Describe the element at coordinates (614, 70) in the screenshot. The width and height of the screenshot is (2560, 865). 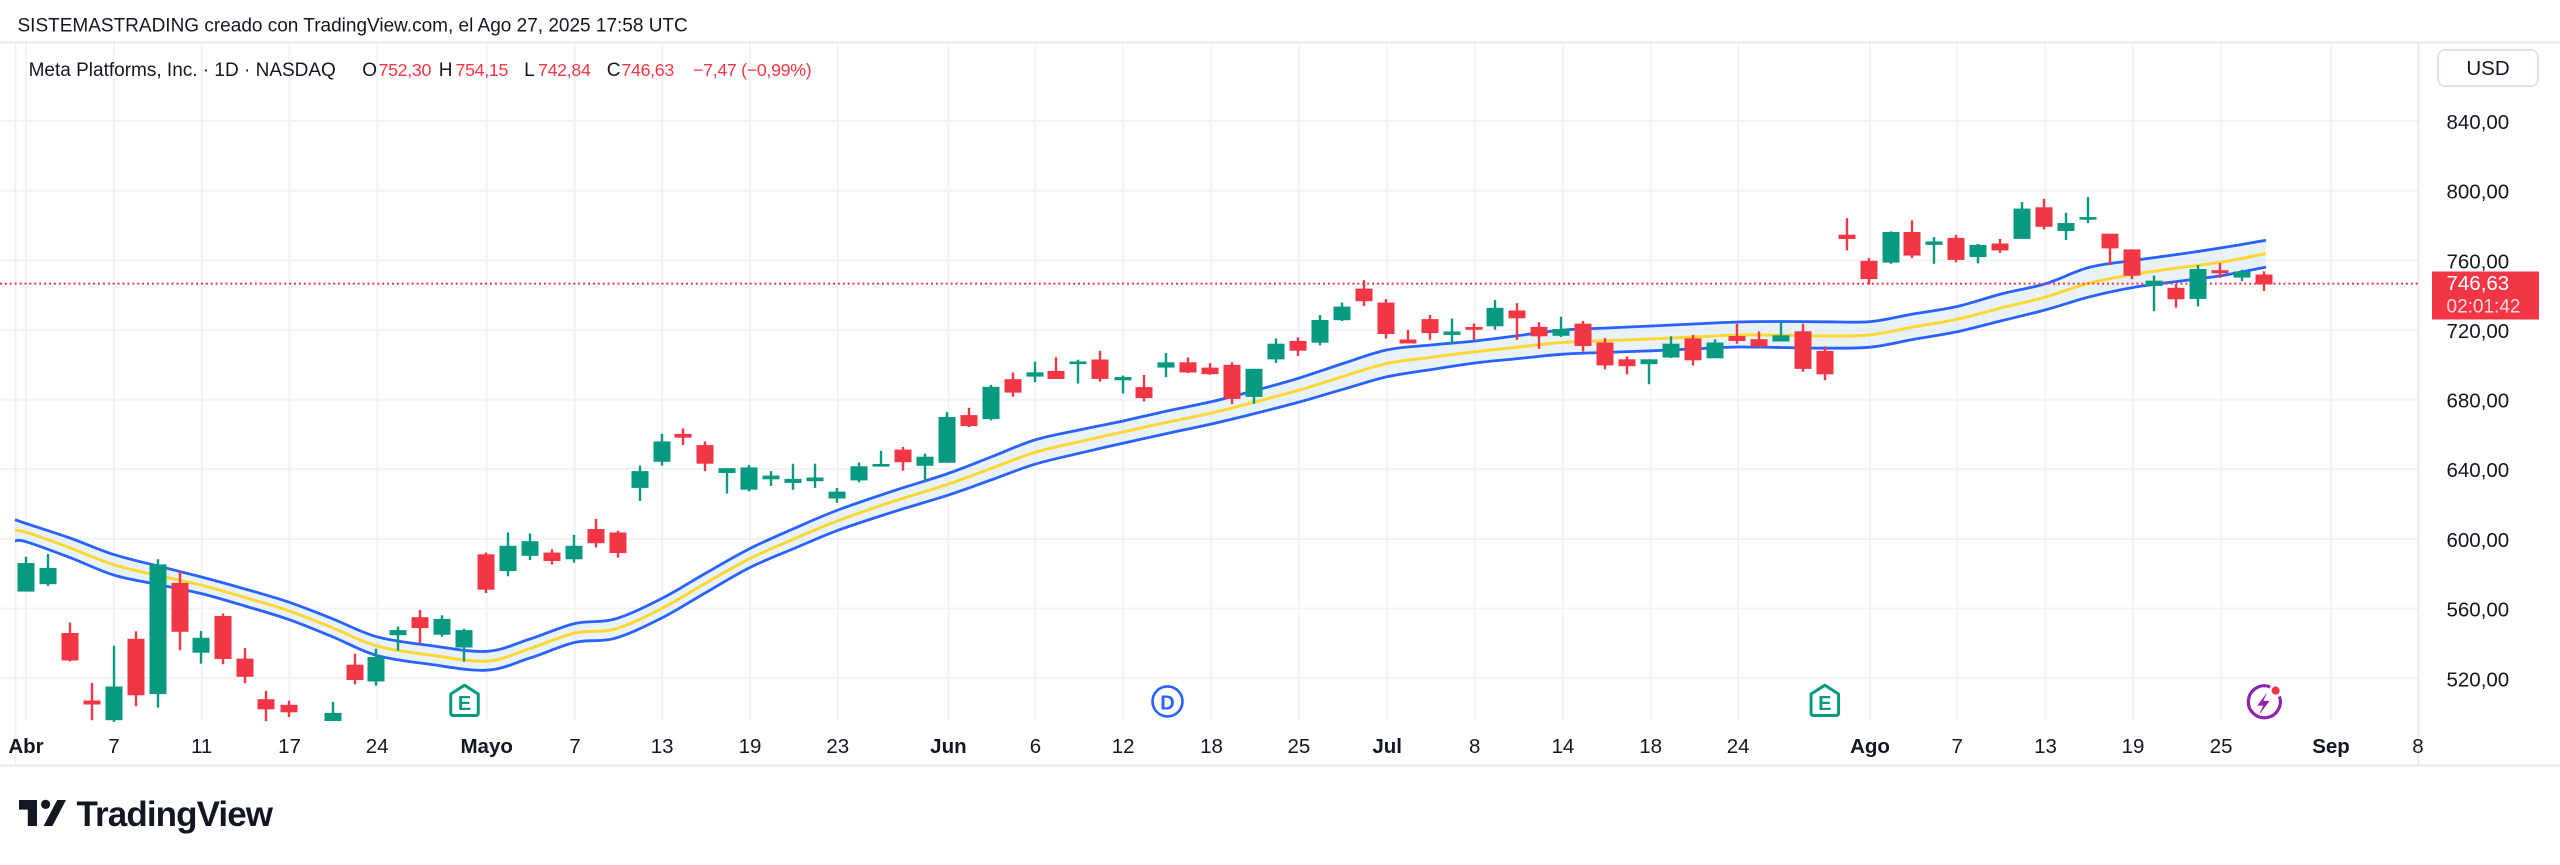
I see `svg-text: C` at that location.